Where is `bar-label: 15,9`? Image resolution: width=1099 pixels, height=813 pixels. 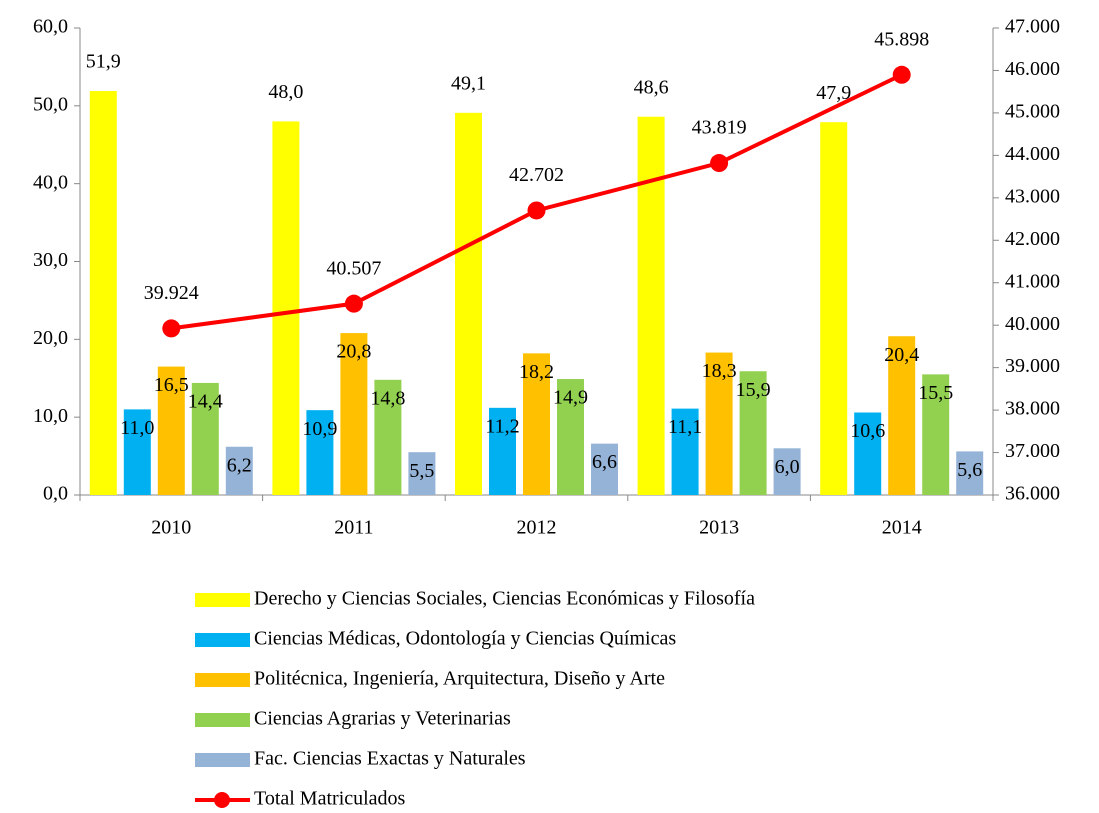 bar-label: 15,9 is located at coordinates (753, 390).